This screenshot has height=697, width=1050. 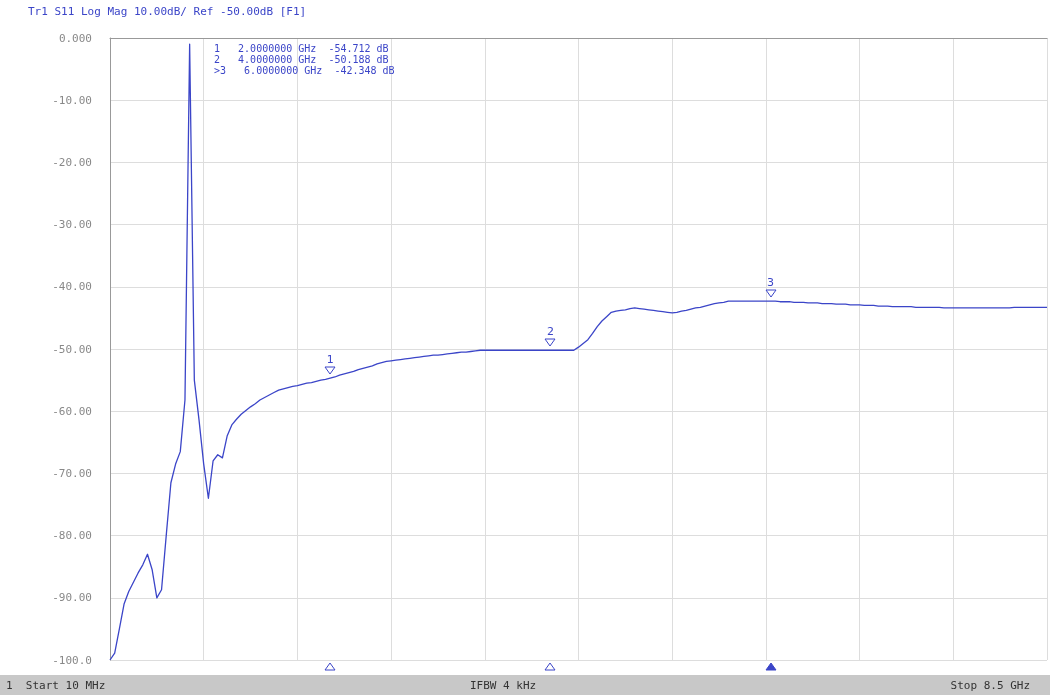 What do you see at coordinates (72, 411) in the screenshot?
I see `y-tick-label: -60.00` at bounding box center [72, 411].